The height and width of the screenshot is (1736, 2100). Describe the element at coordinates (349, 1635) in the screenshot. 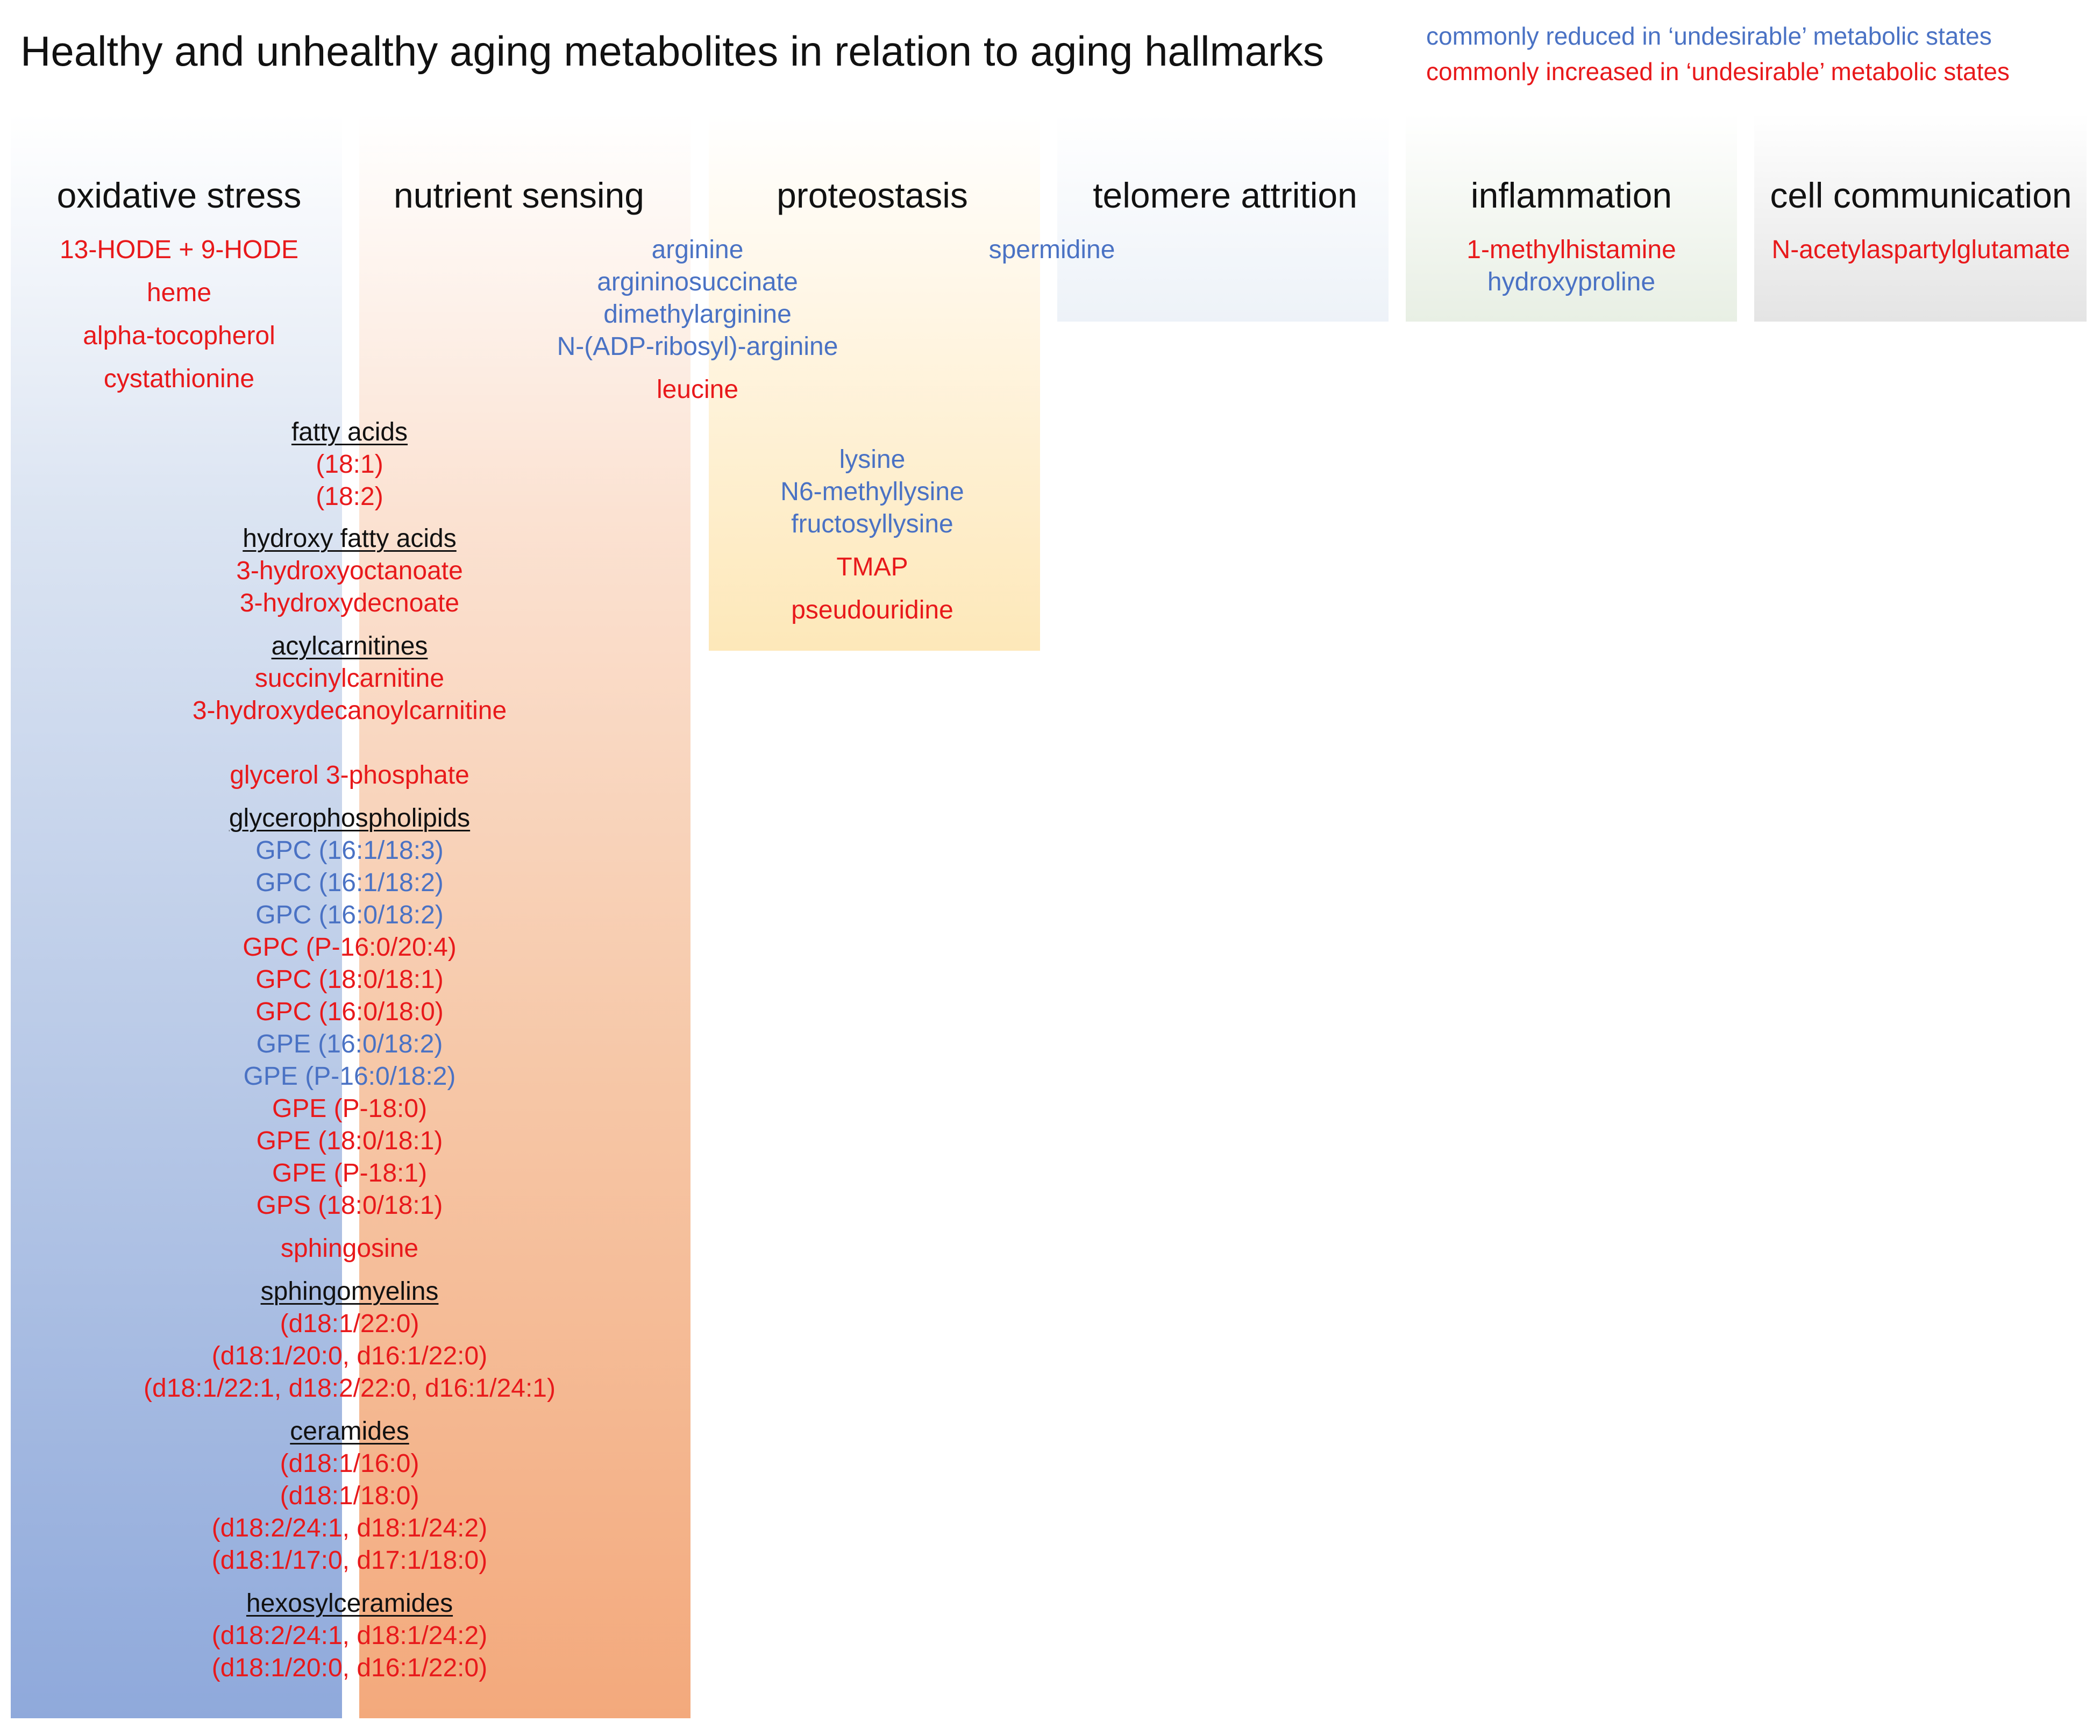

I see `metabolite-hex-1: (d18:2/24:1, d18:1/24:2)` at that location.